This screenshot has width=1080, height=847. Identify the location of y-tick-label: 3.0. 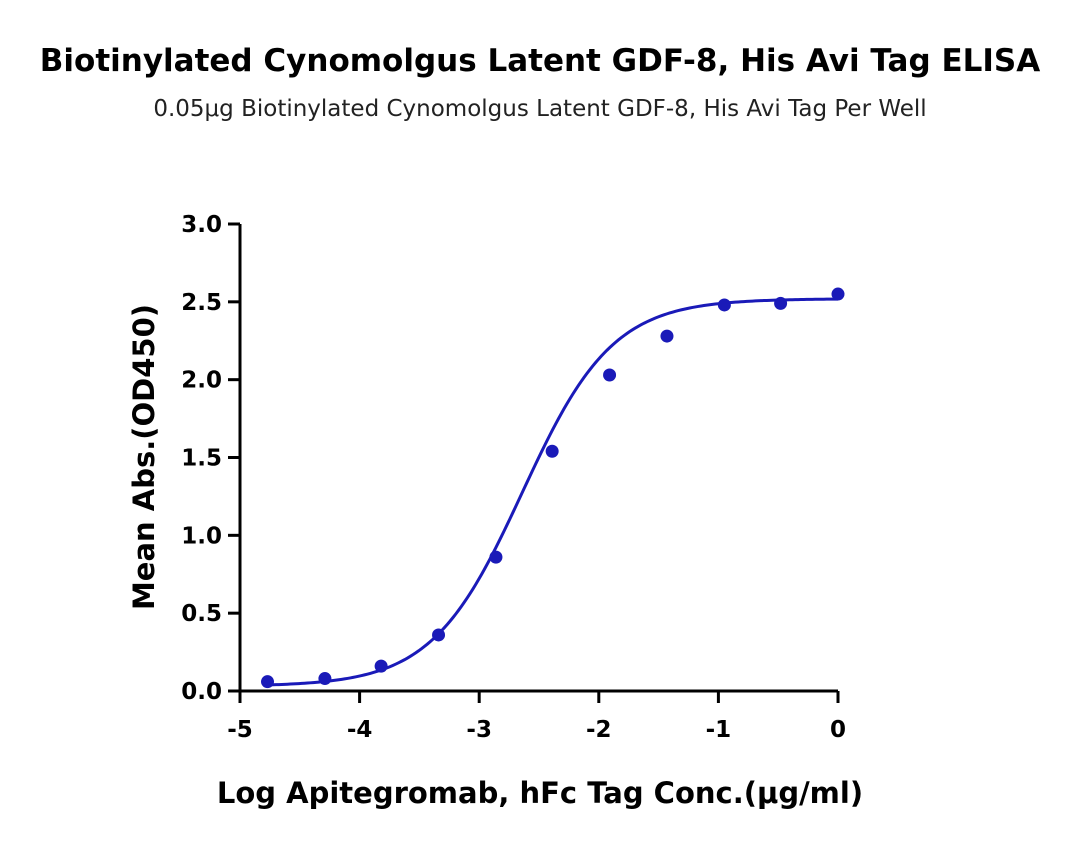
(201, 225).